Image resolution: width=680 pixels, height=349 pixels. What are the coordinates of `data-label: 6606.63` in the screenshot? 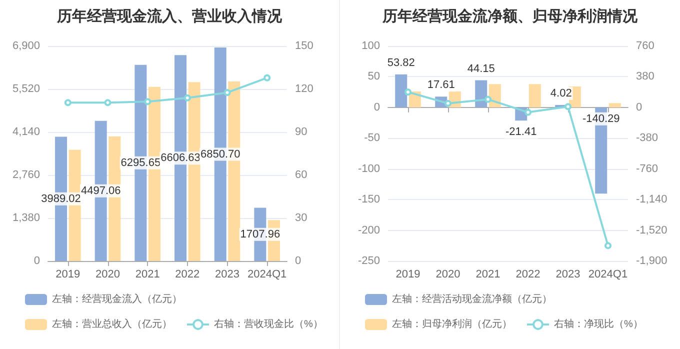 It's located at (180, 158).